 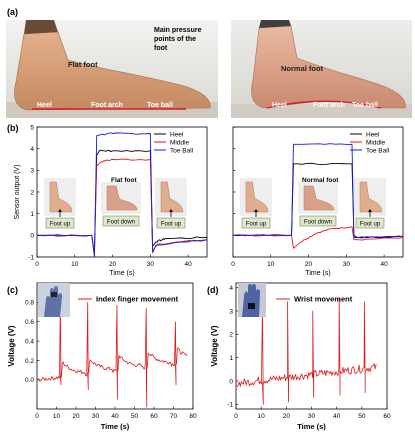 I want to click on legend-entry: Middle, so click(x=376, y=142).